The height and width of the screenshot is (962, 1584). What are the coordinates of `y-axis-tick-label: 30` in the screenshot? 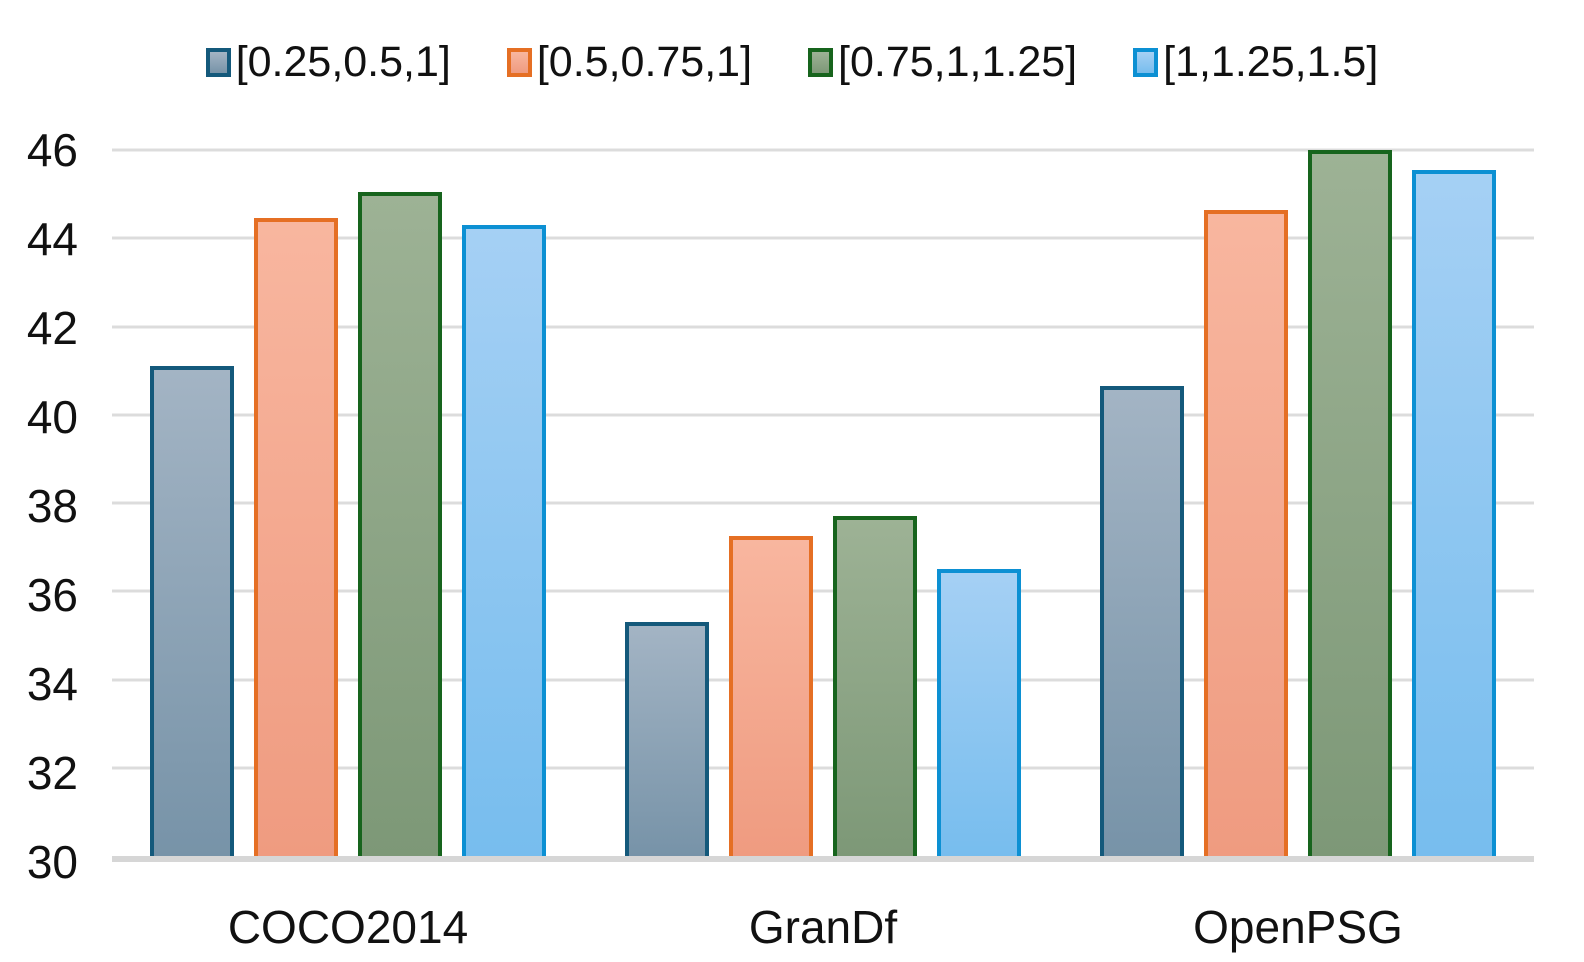 It's located at (52, 862).